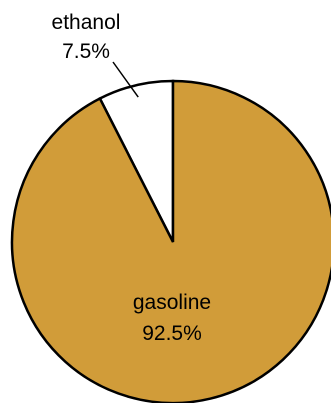 This screenshot has height=403, width=331. I want to click on ethanol-slice-percent: 7.5%, so click(86, 51).